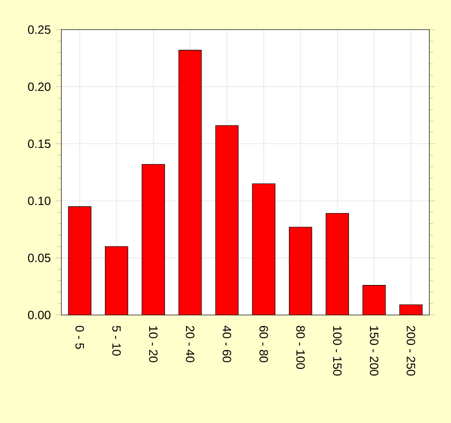  I want to click on y-tick-label: 0.00, so click(39, 315).